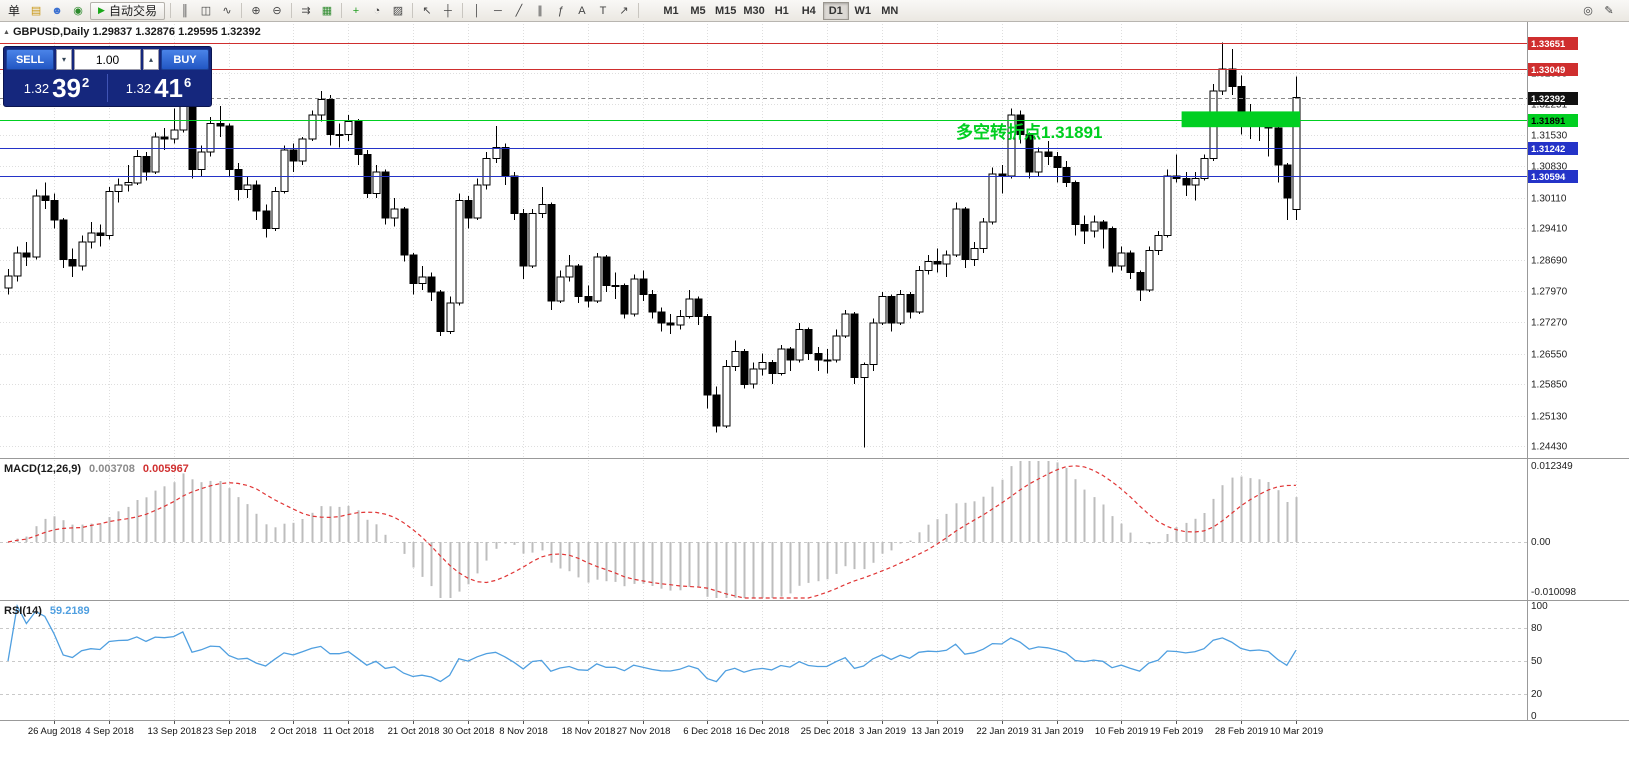 This screenshot has width=1629, height=774. What do you see at coordinates (644, 731) in the screenshot?
I see `svg-text: 27 Nov 2018` at bounding box center [644, 731].